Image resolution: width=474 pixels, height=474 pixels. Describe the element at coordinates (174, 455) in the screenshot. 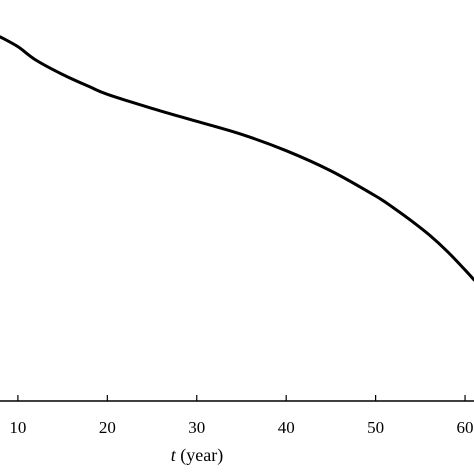

I see `x-axis-variable: t` at that location.